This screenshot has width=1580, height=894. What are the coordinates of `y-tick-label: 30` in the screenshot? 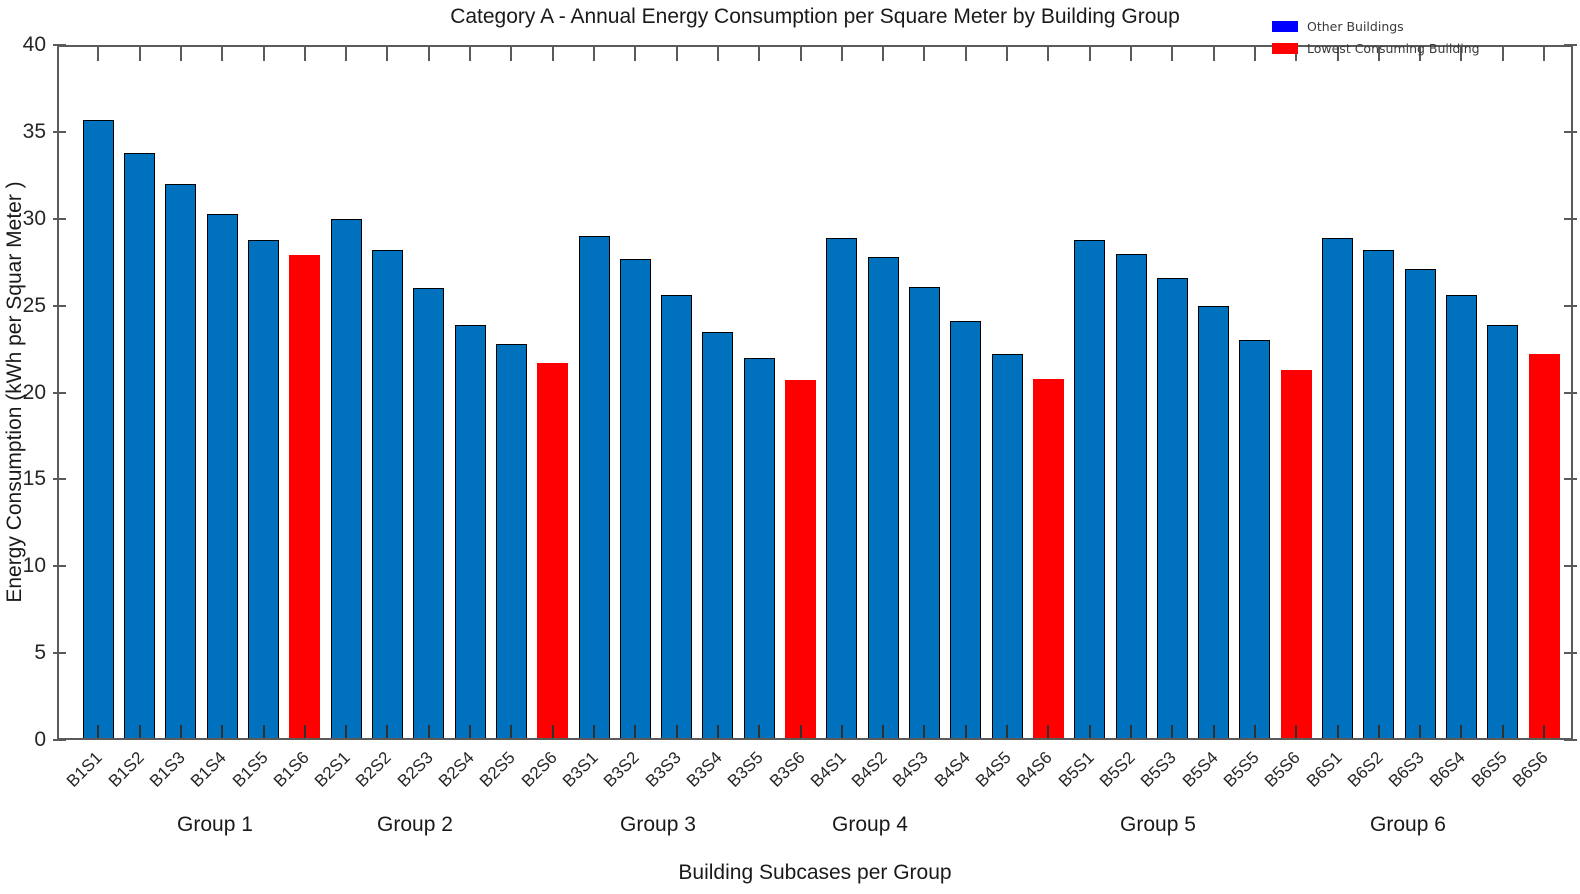 It's located at (34, 218).